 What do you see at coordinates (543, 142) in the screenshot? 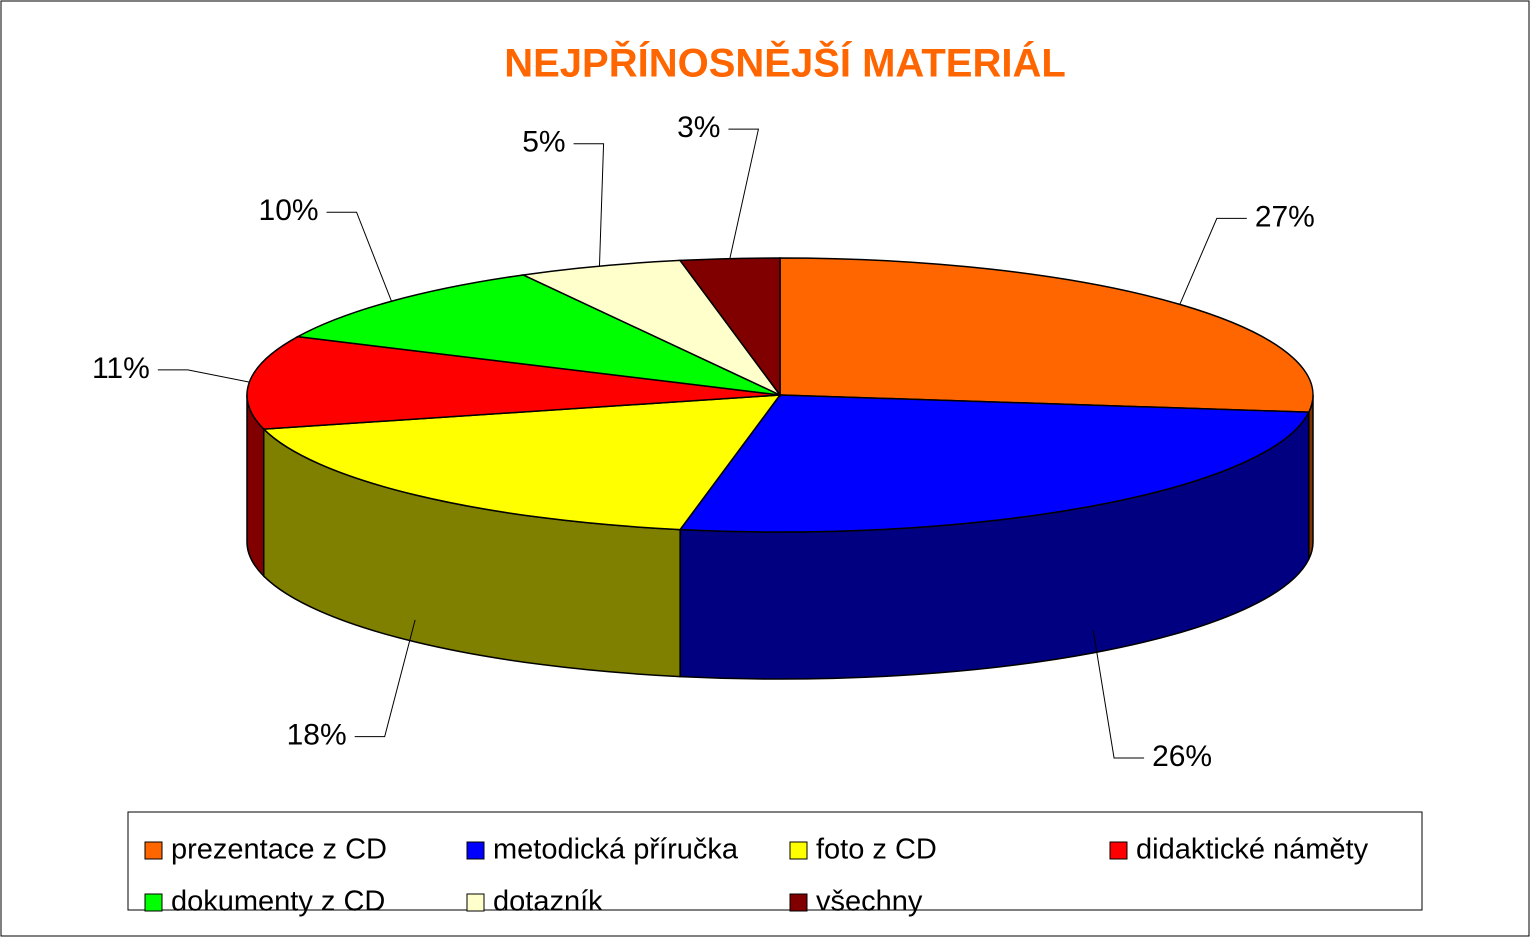
I see `data-label: 5%` at bounding box center [543, 142].